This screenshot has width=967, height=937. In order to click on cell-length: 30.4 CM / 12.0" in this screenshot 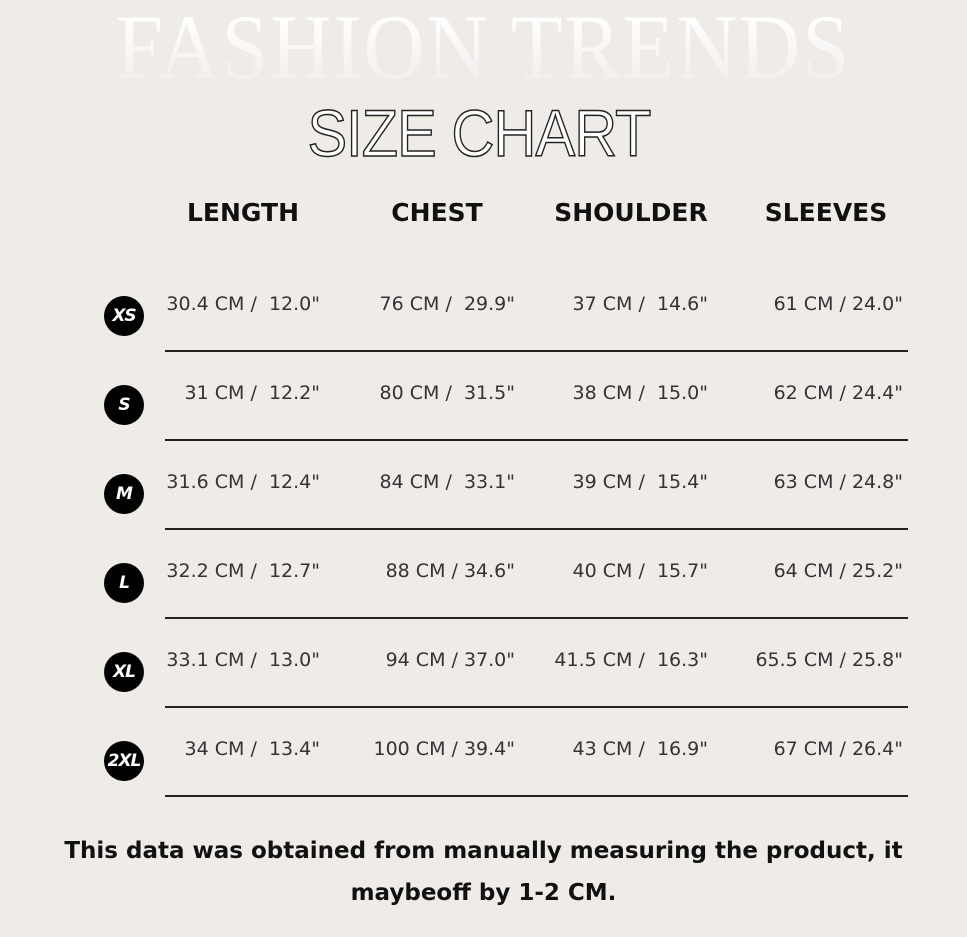, I will do `click(243, 304)`.